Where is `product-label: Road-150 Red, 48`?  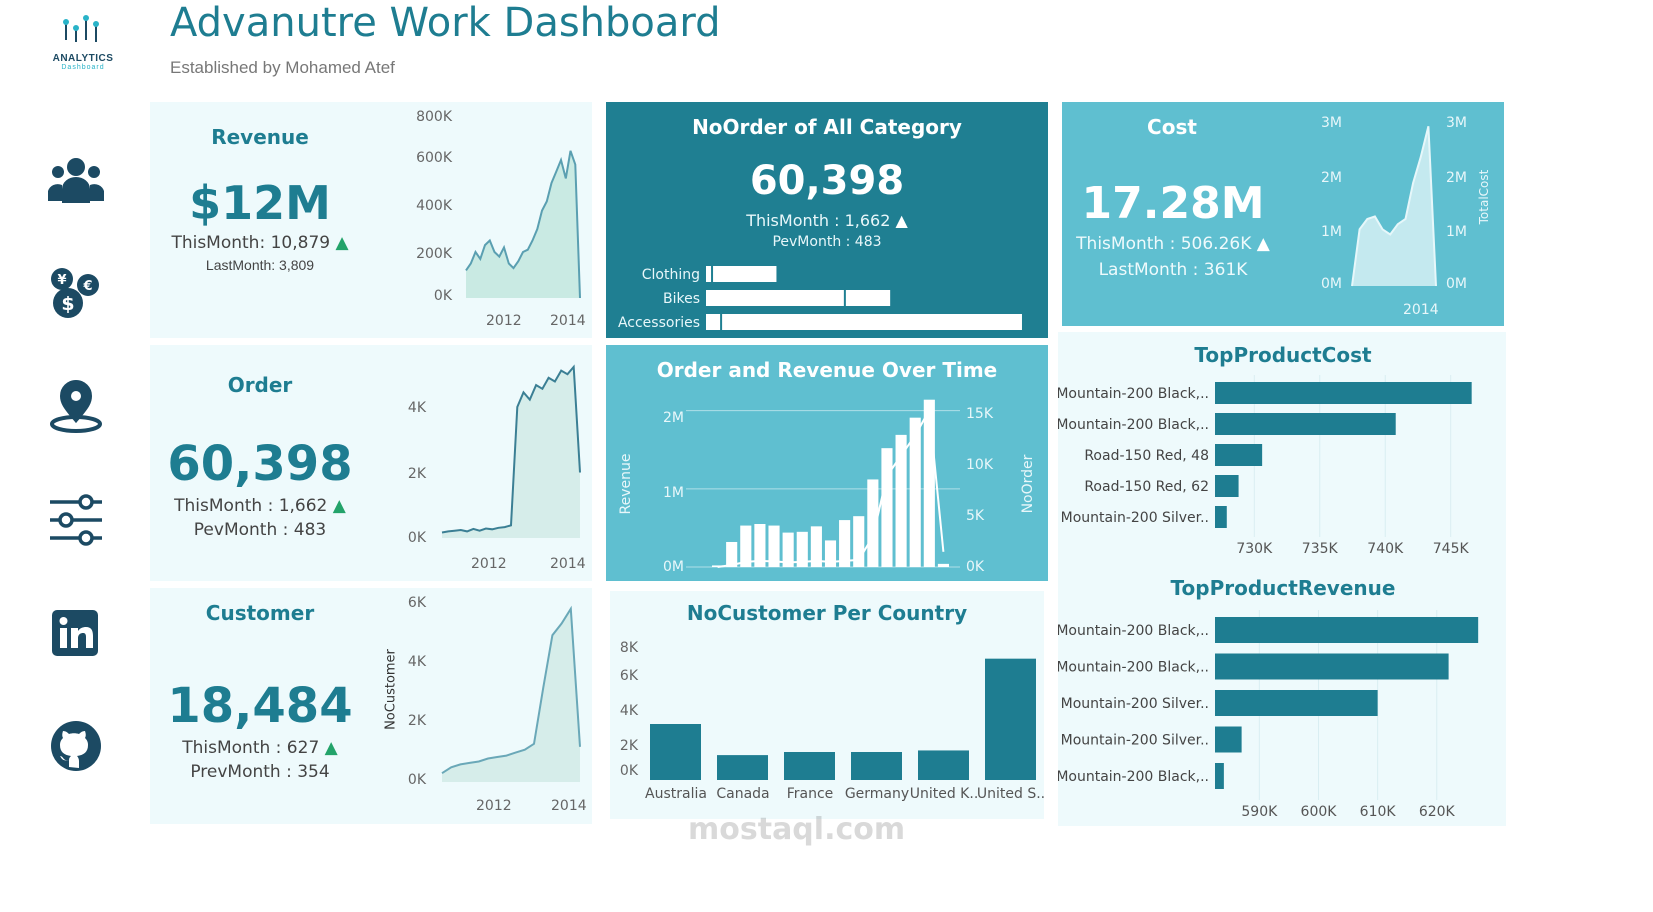 product-label: Road-150 Red, 48 is located at coordinates (1146, 456).